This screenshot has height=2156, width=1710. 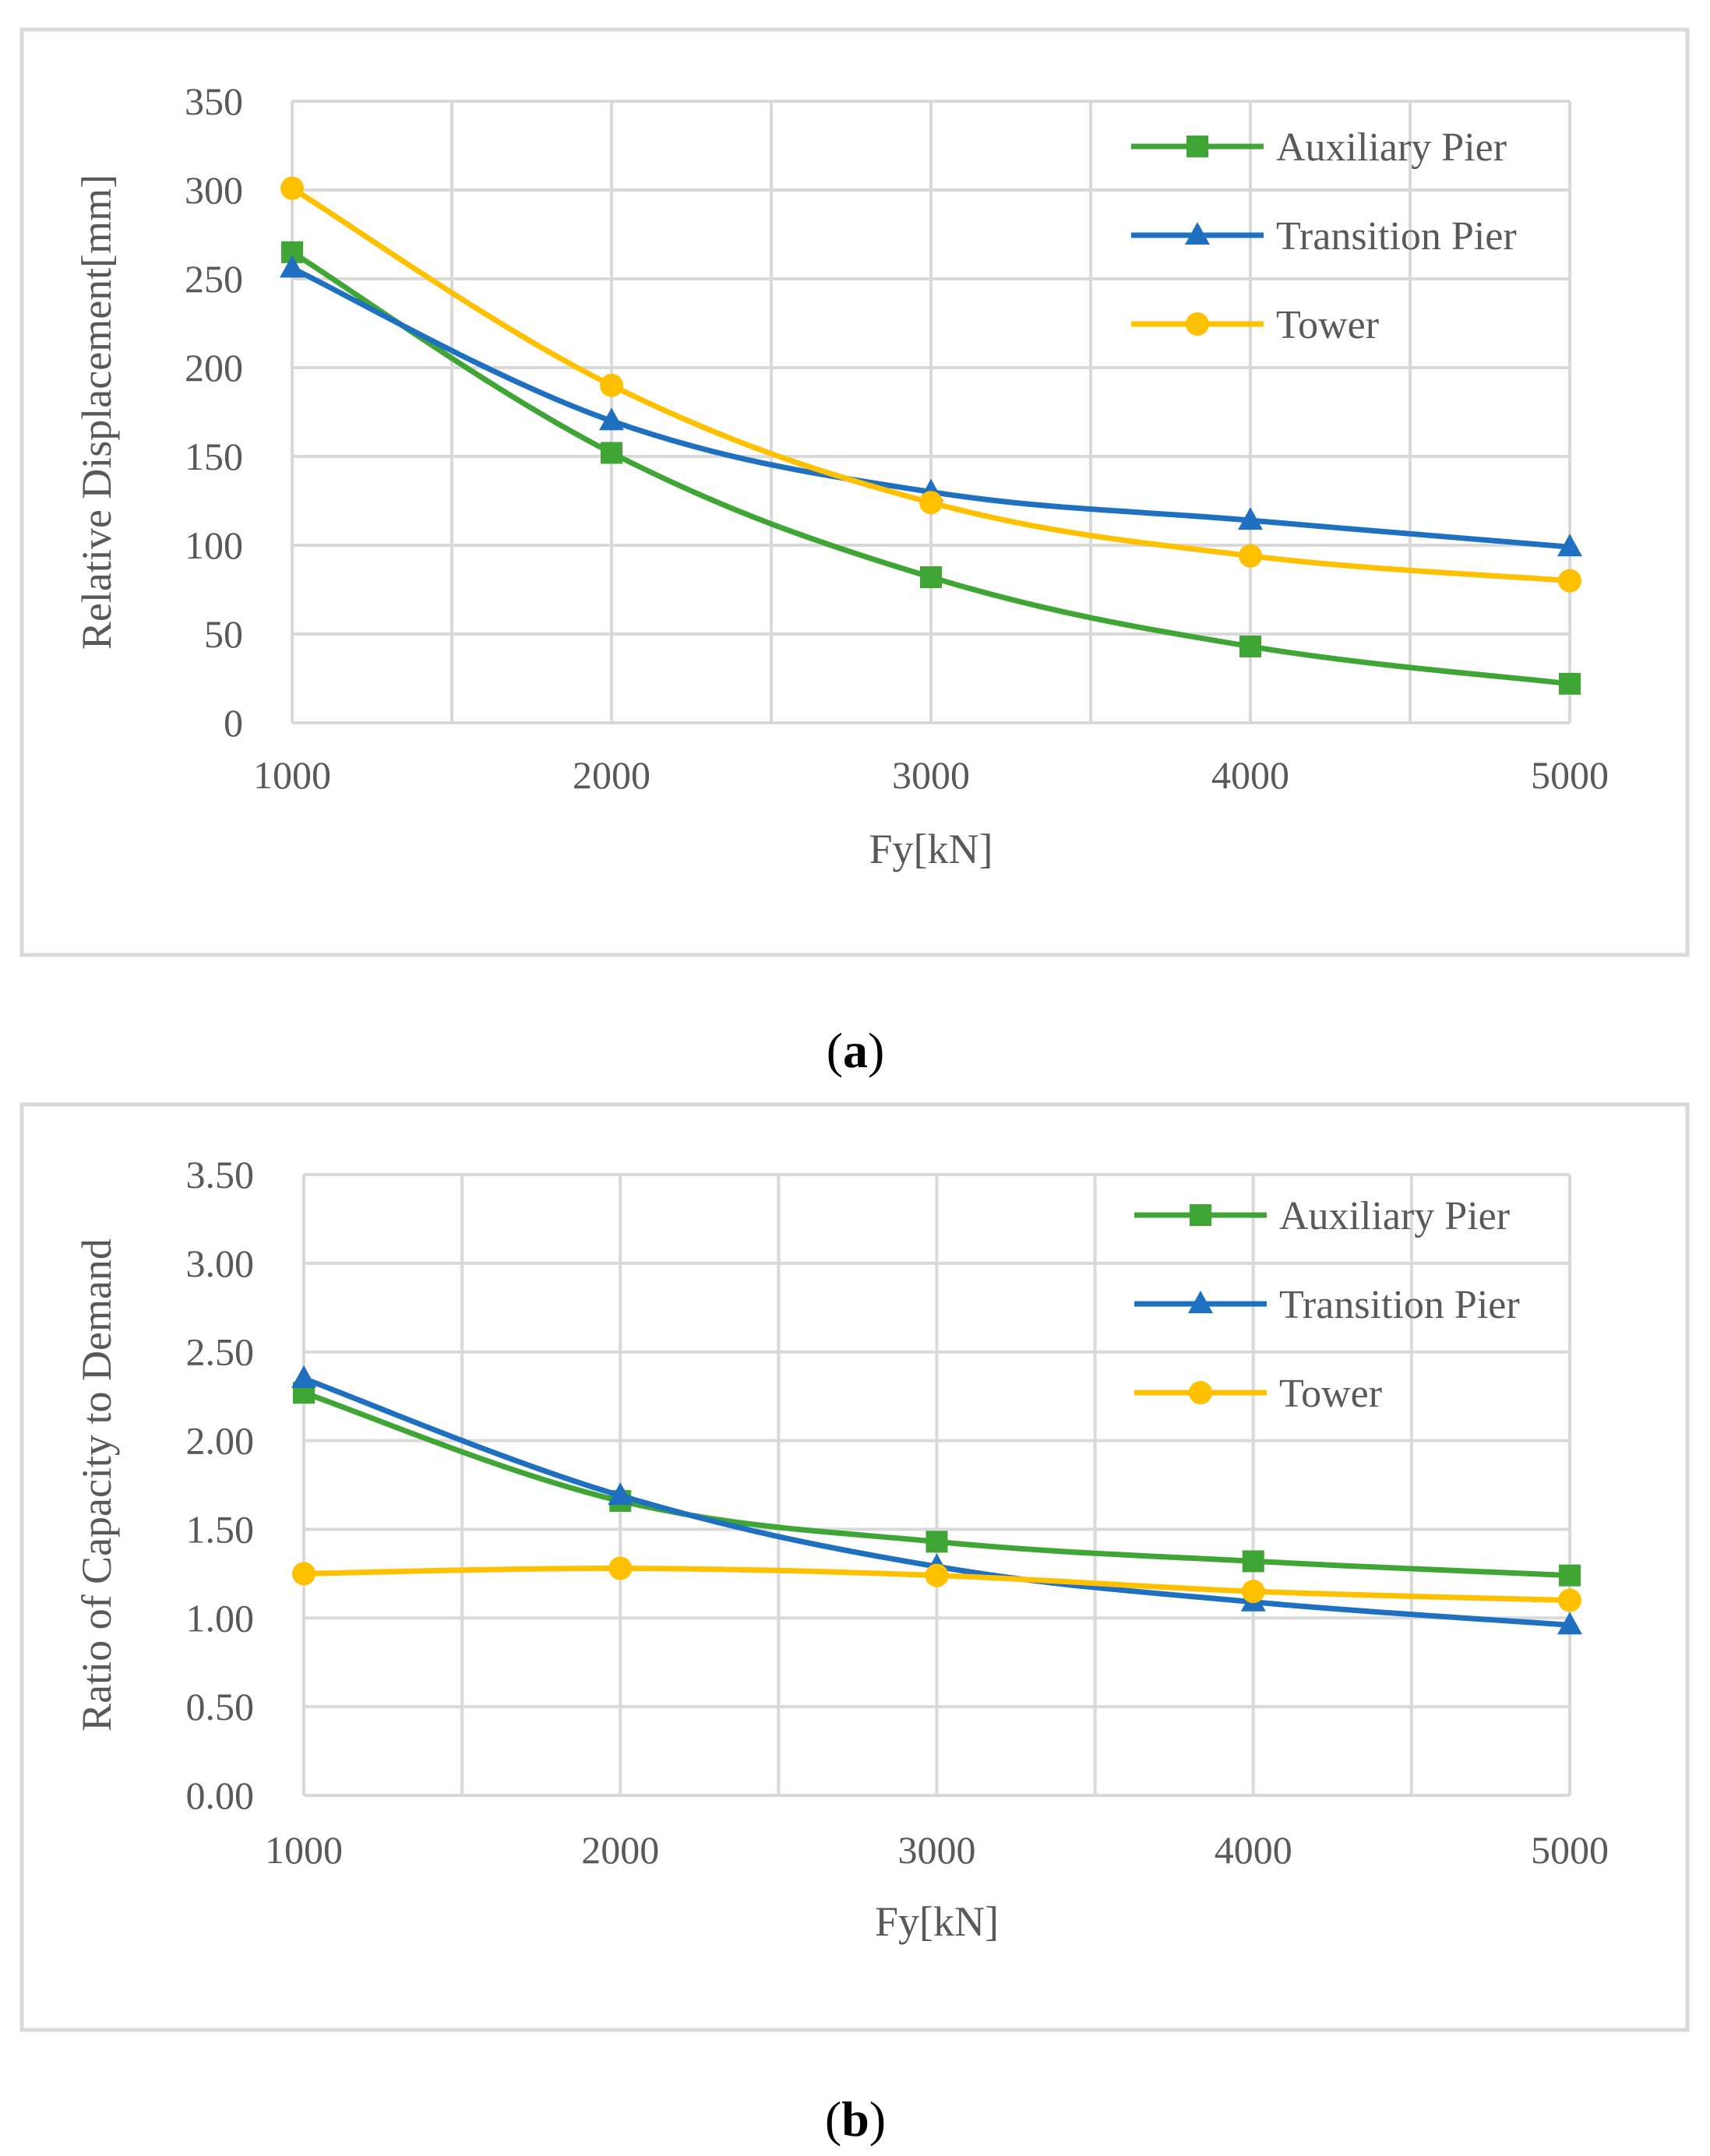 I want to click on y-tick-label: 1.00, so click(x=220, y=1618).